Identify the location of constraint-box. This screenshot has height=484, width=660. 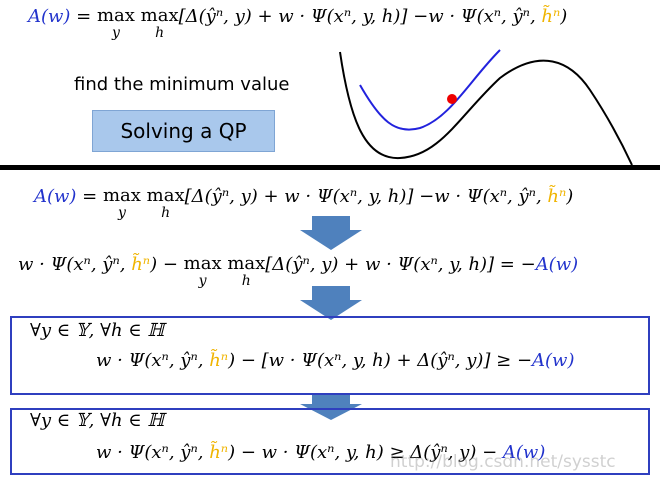
(330, 441).